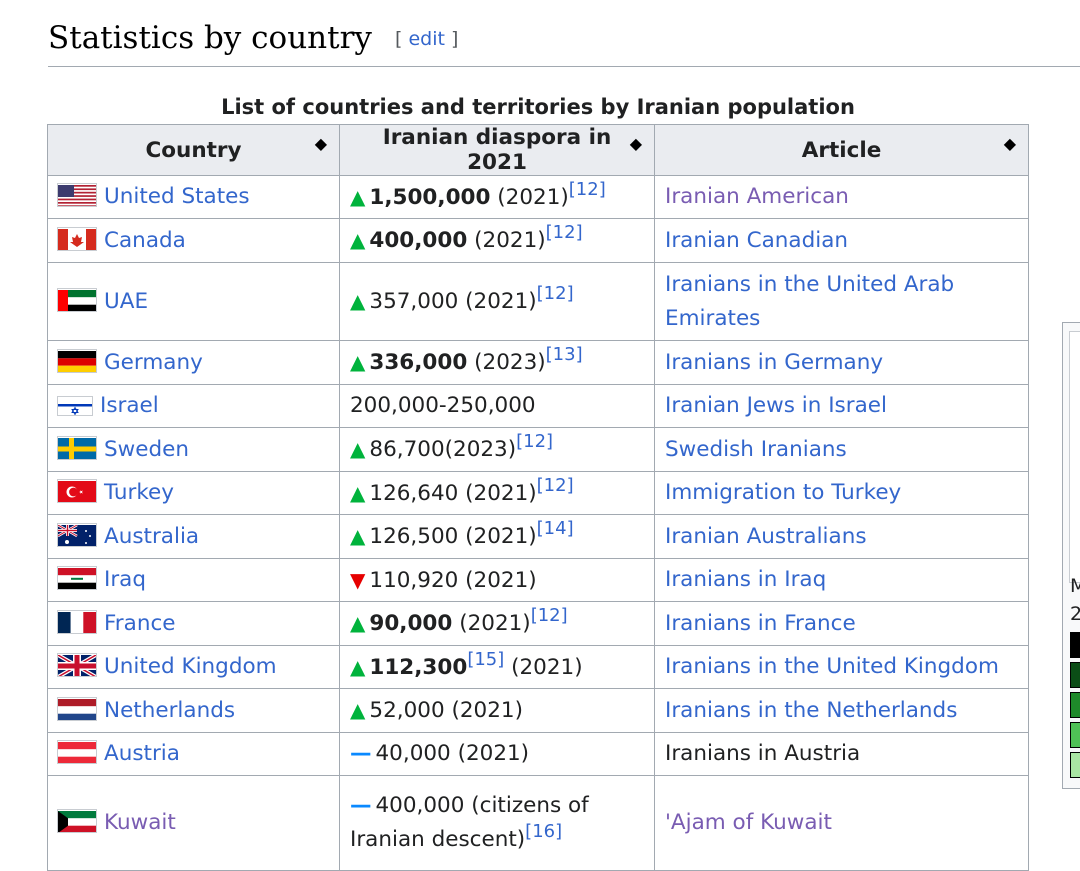  What do you see at coordinates (146, 449) in the screenshot?
I see `country-link: Sweden` at bounding box center [146, 449].